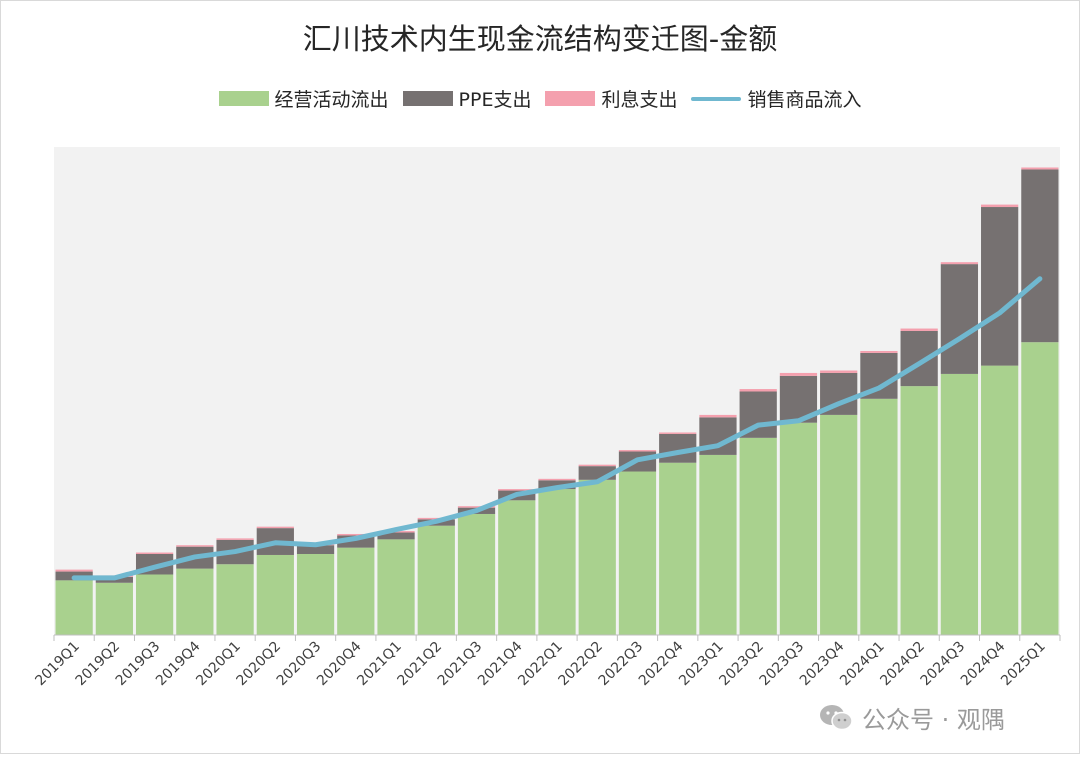  What do you see at coordinates (356, 591) in the screenshot?
I see `bar-operating-outflow-2020Q4` at bounding box center [356, 591].